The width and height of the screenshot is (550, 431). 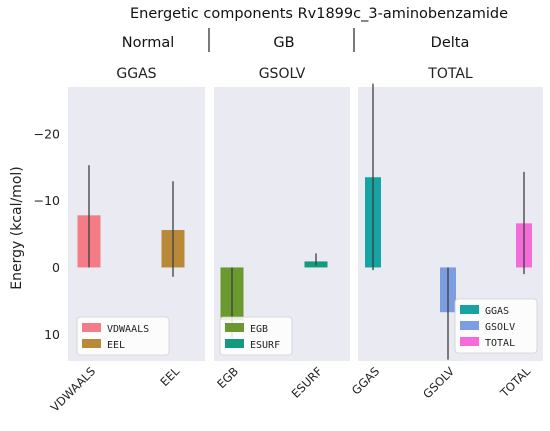 What do you see at coordinates (256, 336) in the screenshot?
I see `legend: EGB ESURF` at bounding box center [256, 336].